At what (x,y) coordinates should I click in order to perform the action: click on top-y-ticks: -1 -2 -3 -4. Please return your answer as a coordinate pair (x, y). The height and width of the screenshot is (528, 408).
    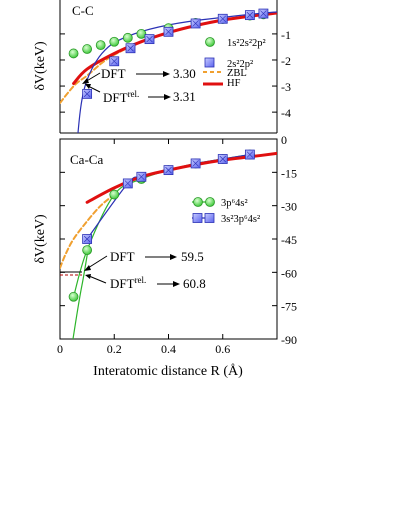
    Looking at the image, I should click on (175, 74).